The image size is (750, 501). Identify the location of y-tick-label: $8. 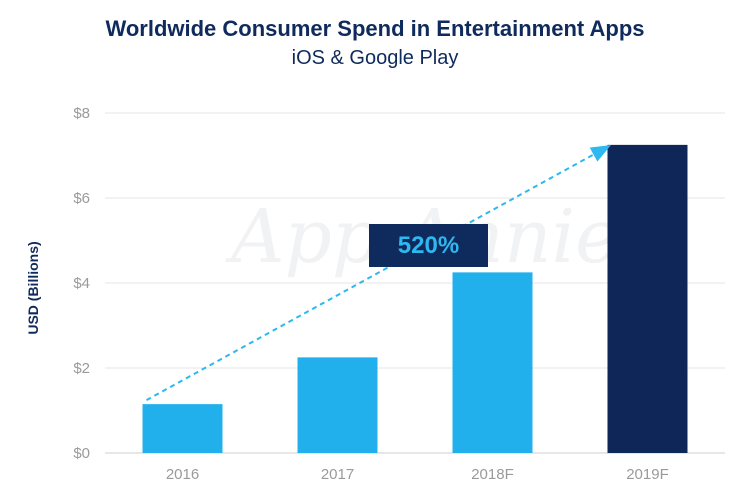
(81, 113).